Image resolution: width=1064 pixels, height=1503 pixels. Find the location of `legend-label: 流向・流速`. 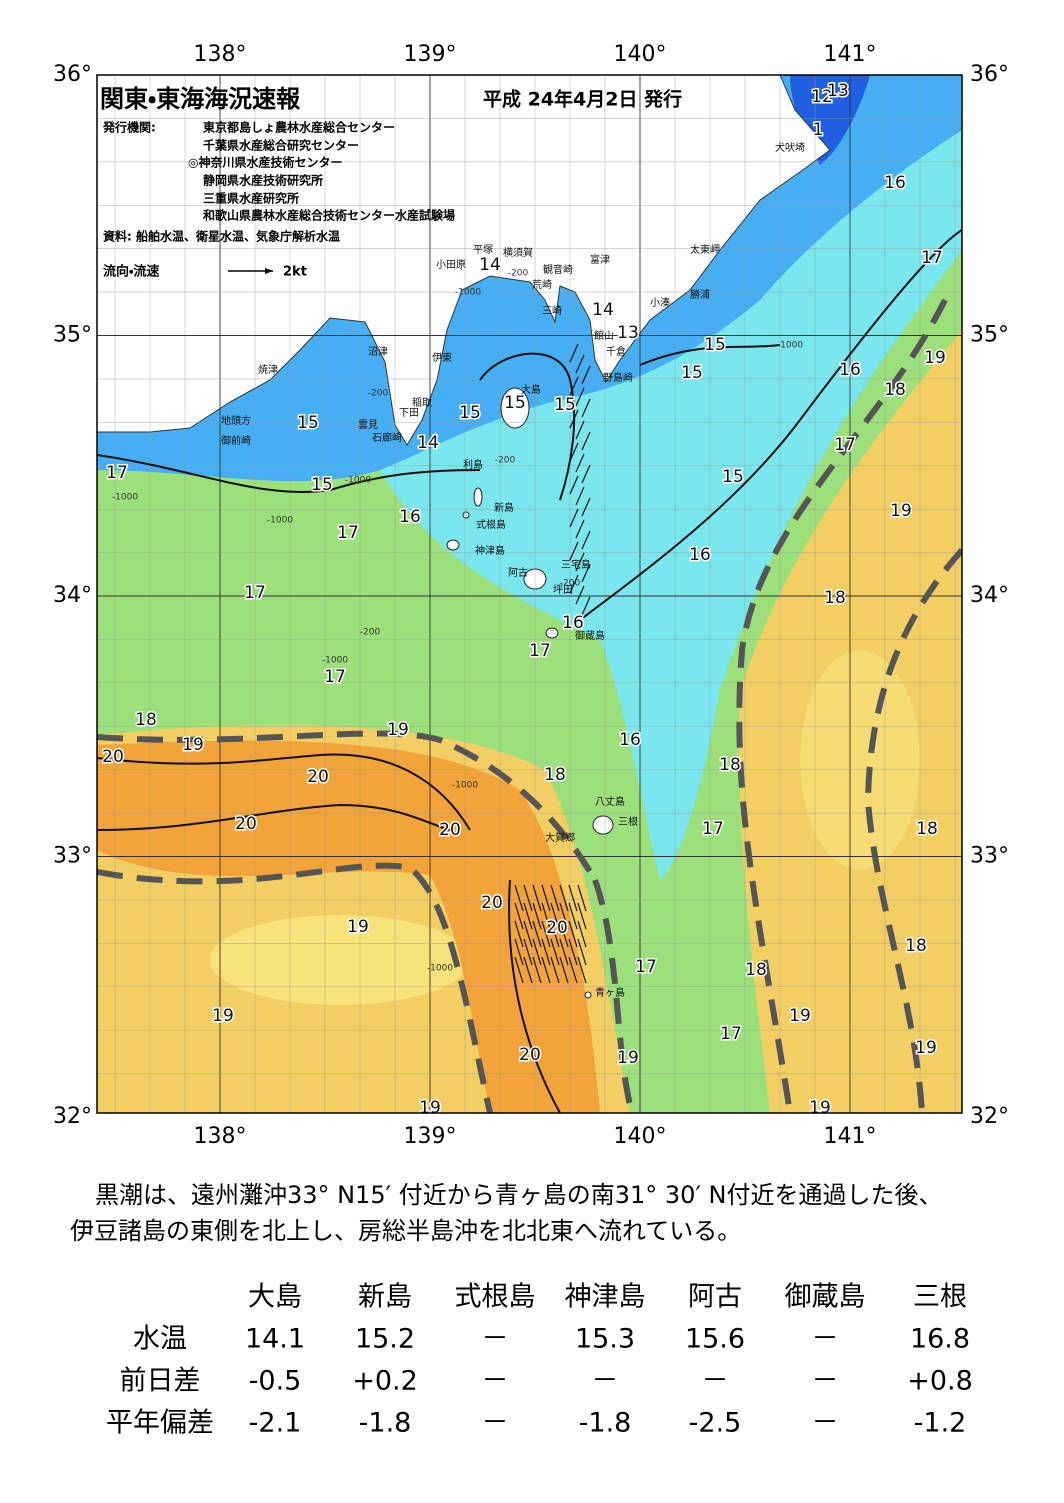

legend-label: 流向・流速 is located at coordinates (131, 272).